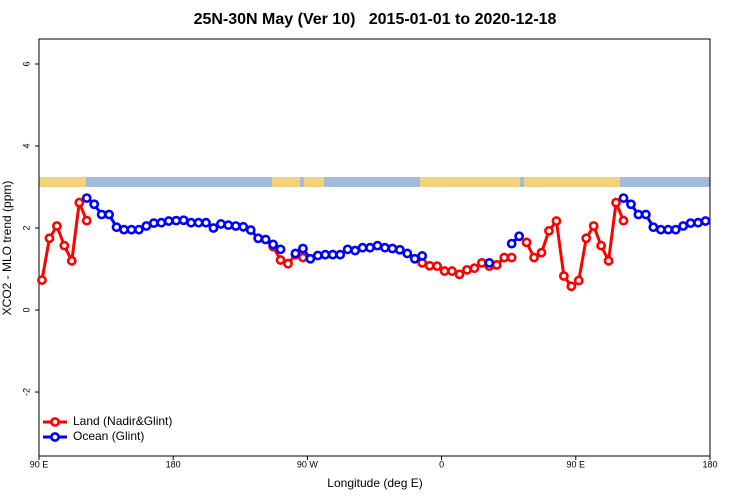  Describe the element at coordinates (26, 64) in the screenshot. I see `y-tick-label: 6` at that location.